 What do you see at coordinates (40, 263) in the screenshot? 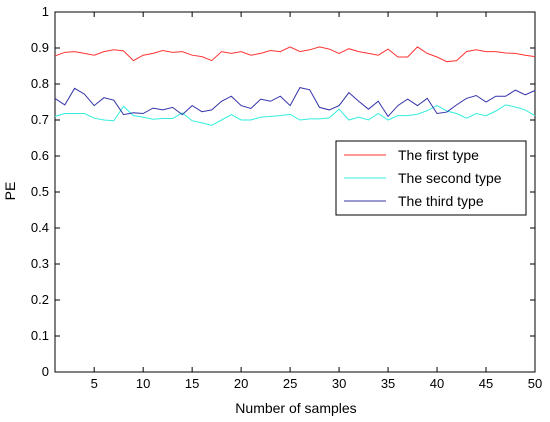
I see `y-tick-label: 0.3` at bounding box center [40, 263].